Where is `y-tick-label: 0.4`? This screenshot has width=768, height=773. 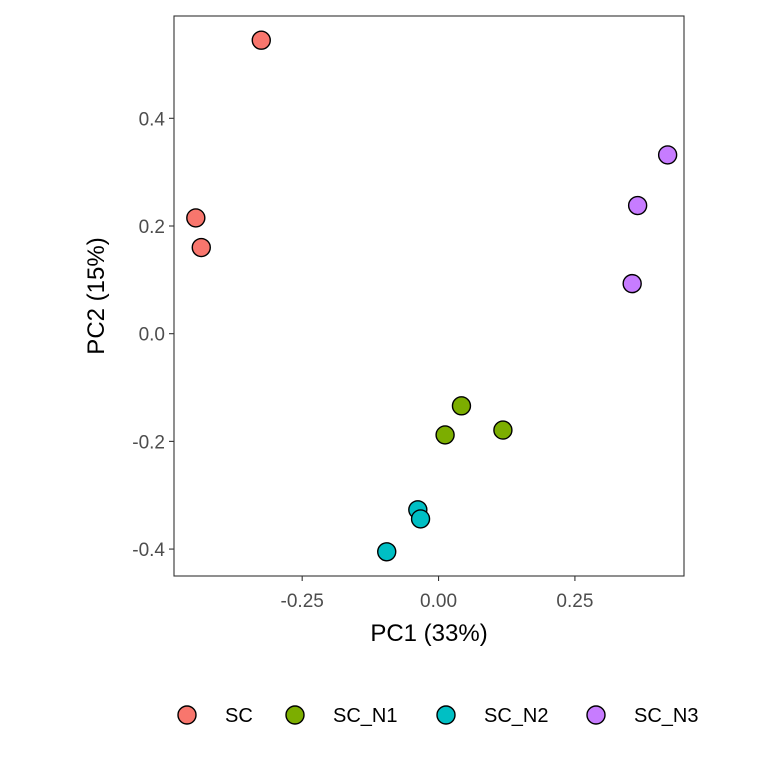 y-tick-label: 0.4 is located at coordinates (152, 119).